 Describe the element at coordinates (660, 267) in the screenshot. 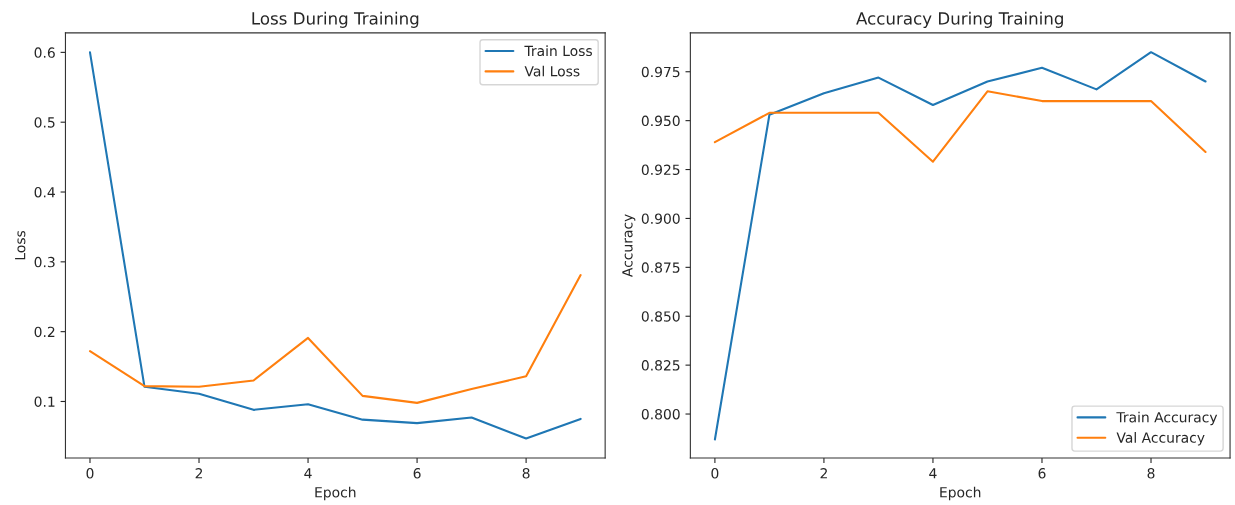

I see `y-tick-label: 0.875` at that location.